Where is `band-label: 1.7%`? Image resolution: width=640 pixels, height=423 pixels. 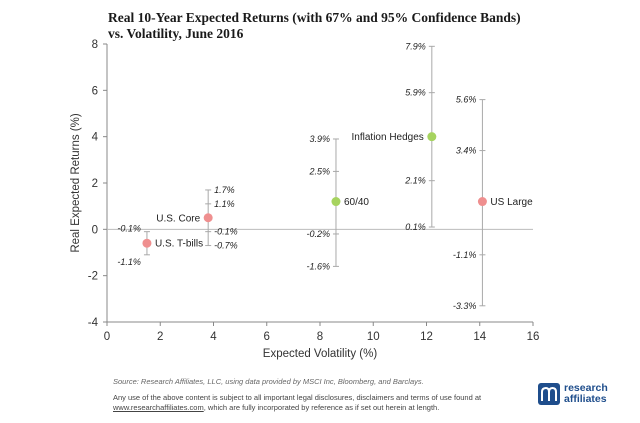
band-label: 1.7% is located at coordinates (224, 190).